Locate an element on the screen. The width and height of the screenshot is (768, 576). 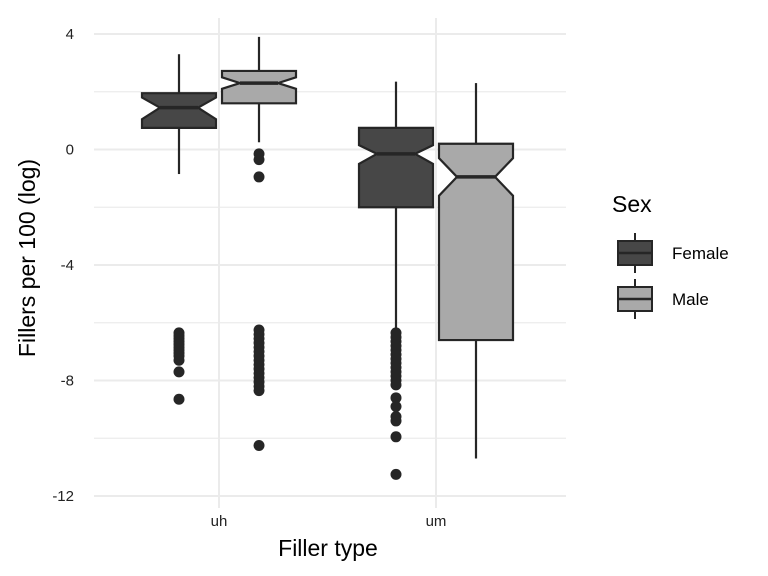
legend-title: Sex is located at coordinates (632, 204).